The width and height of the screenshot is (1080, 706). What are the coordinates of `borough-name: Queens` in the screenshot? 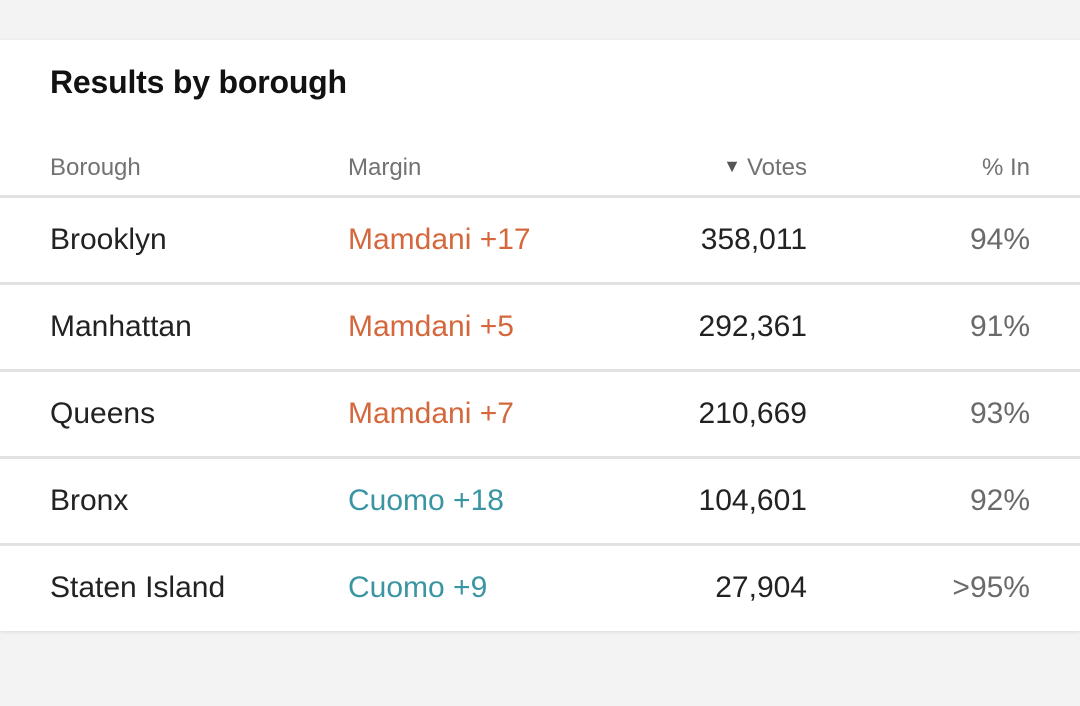 It's located at (103, 413).